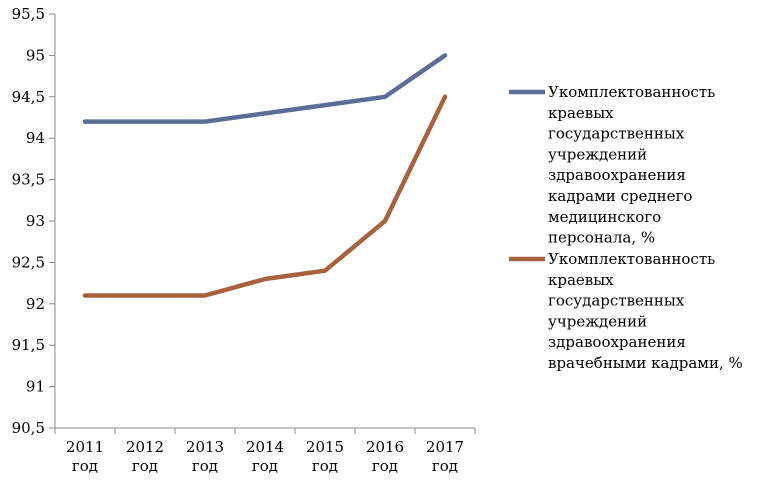  What do you see at coordinates (645, 363) in the screenshot?
I see `legend-label: врачебными кадрами, %` at bounding box center [645, 363].